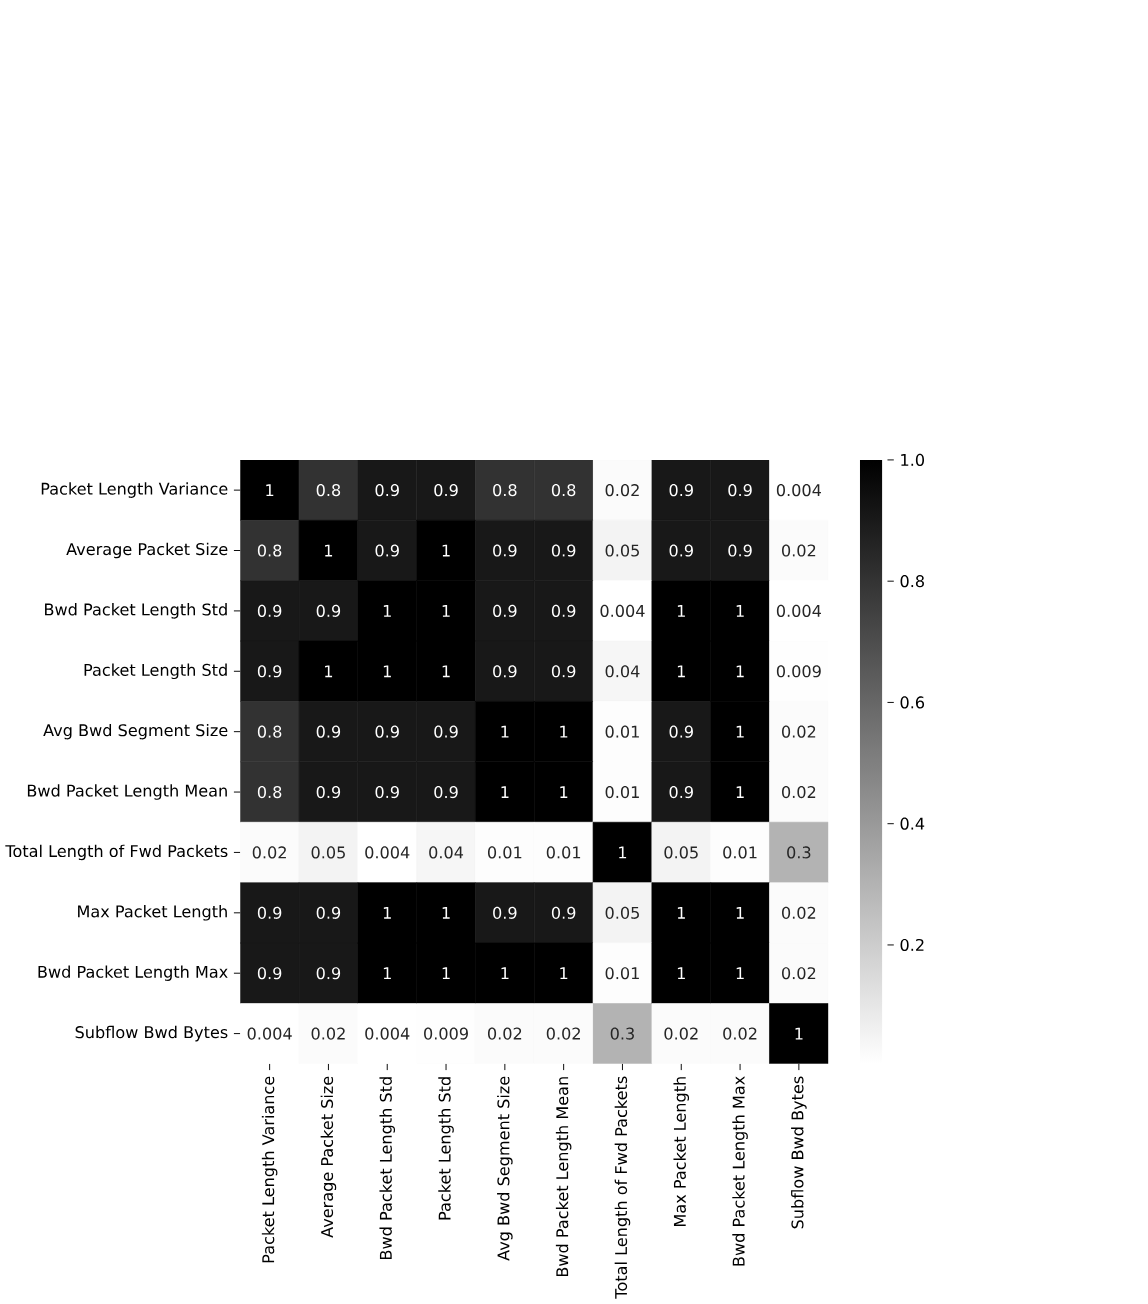 The height and width of the screenshot is (1304, 1148). I want to click on y-tick-label: Bwd Packet Length Std, so click(135, 611).